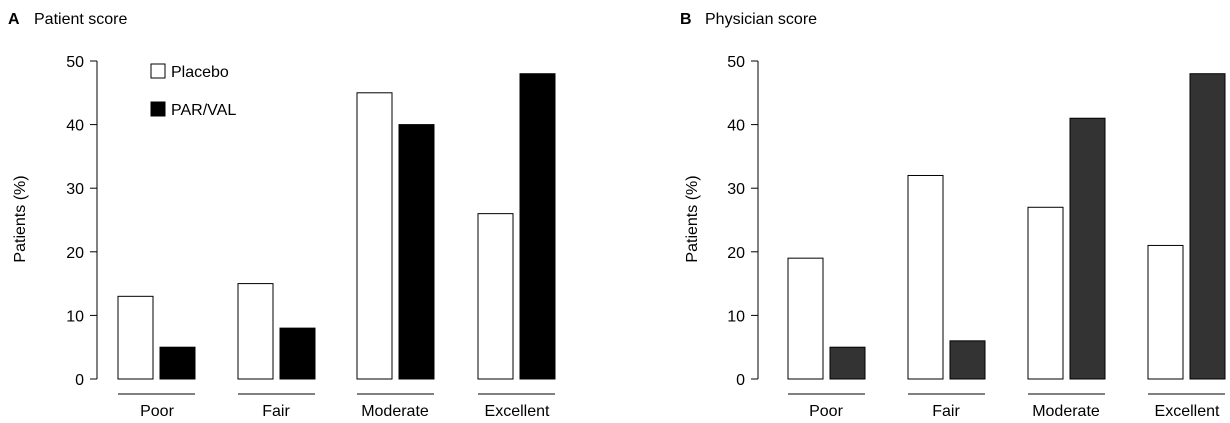  Describe the element at coordinates (75, 253) in the screenshot. I see `panel-a-y-tick-label: 20` at that location.